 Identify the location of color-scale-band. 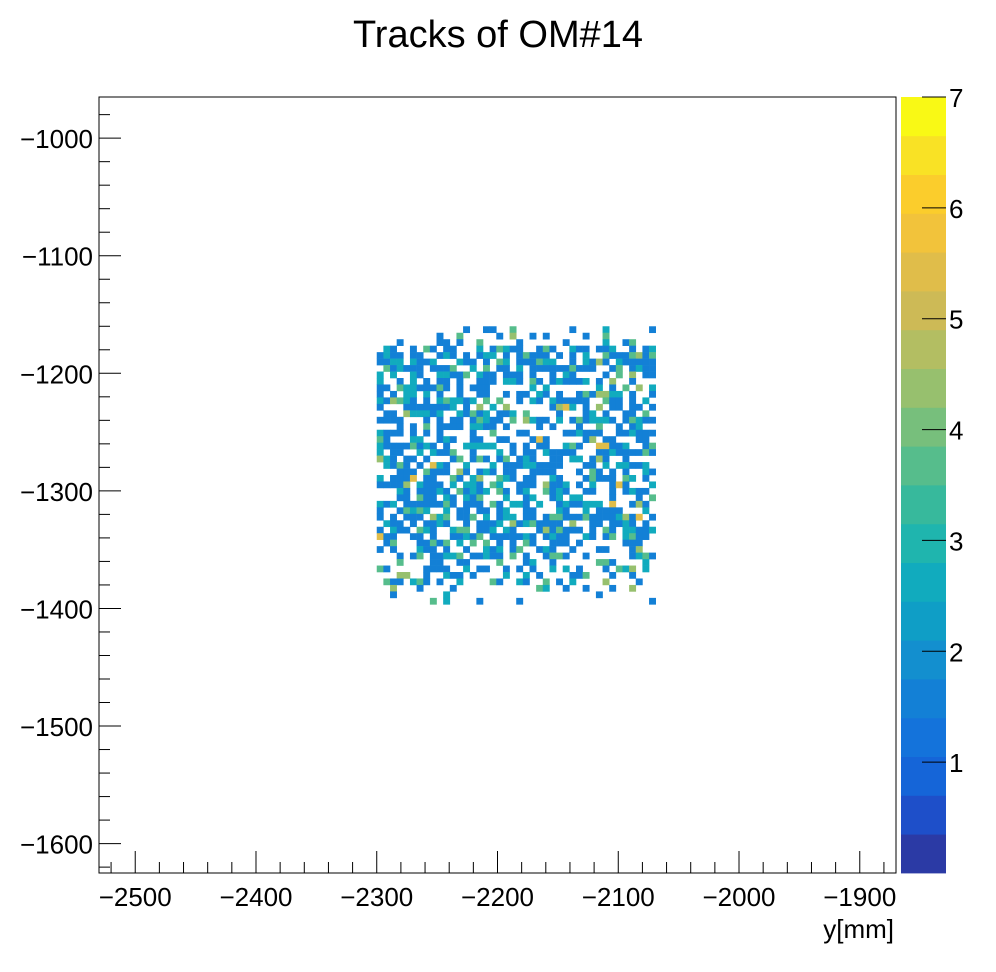
(923, 155).